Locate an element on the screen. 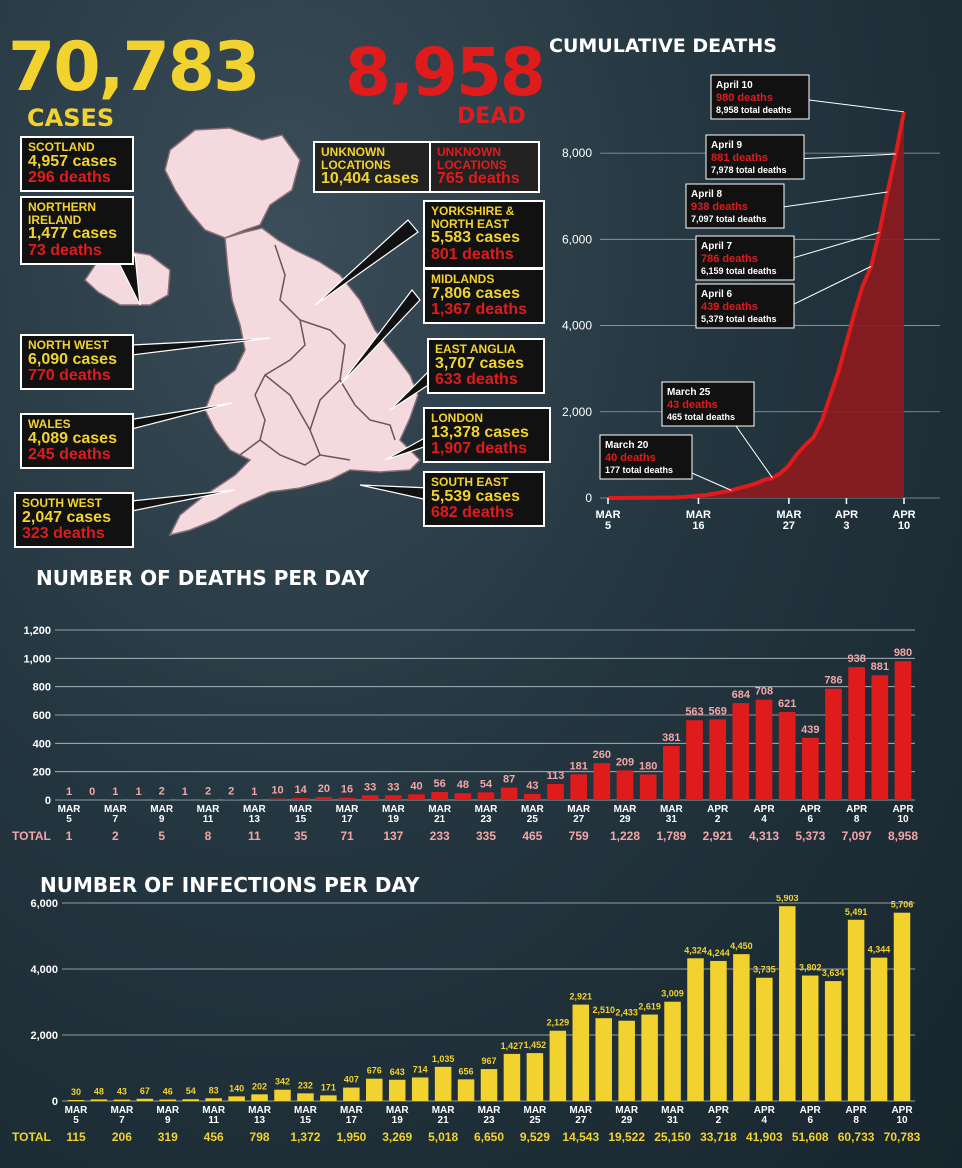  inf-svg-y-tick-label: 4,000 is located at coordinates (44, 970).